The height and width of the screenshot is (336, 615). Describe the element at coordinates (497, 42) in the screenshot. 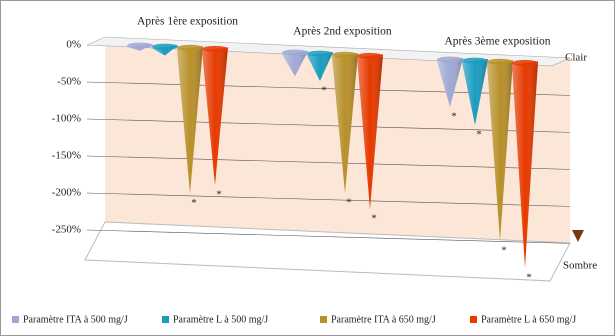

I see `category-label: Après 3ème exposition` at that location.